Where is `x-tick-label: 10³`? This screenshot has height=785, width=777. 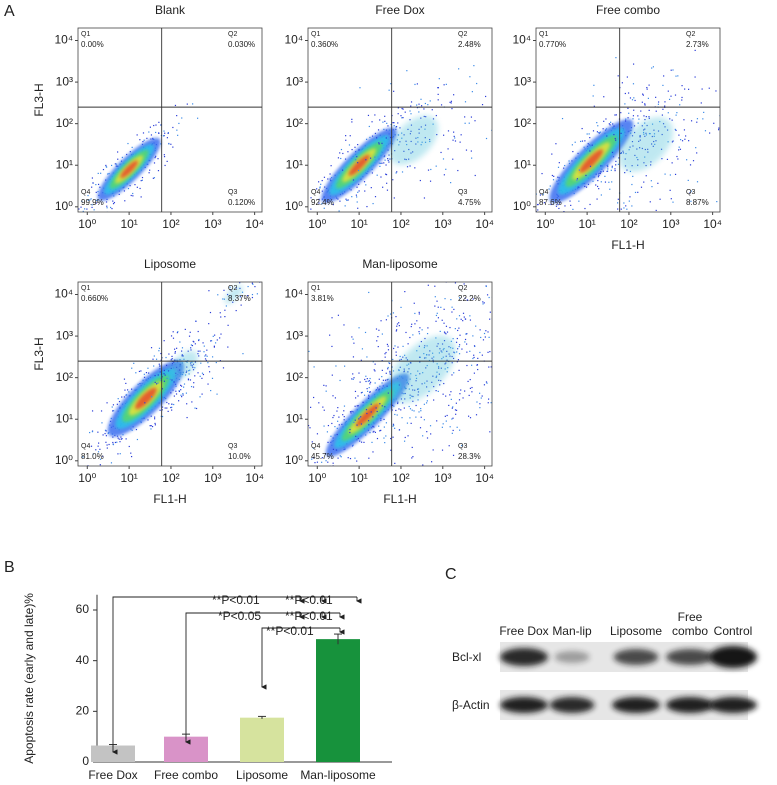 x-tick-label: 10³ is located at coordinates (212, 224).